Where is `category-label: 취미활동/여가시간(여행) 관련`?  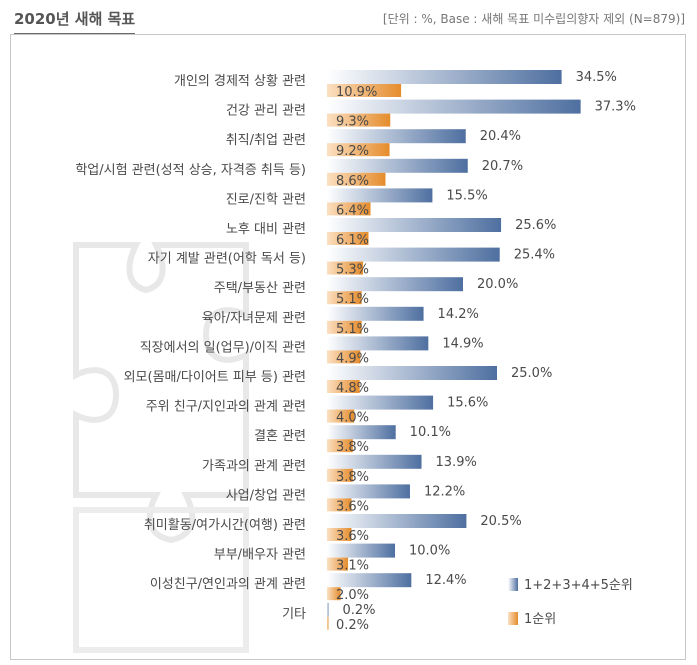
category-label: 취미활동/여가시간(여행) 관련 is located at coordinates (225, 525).